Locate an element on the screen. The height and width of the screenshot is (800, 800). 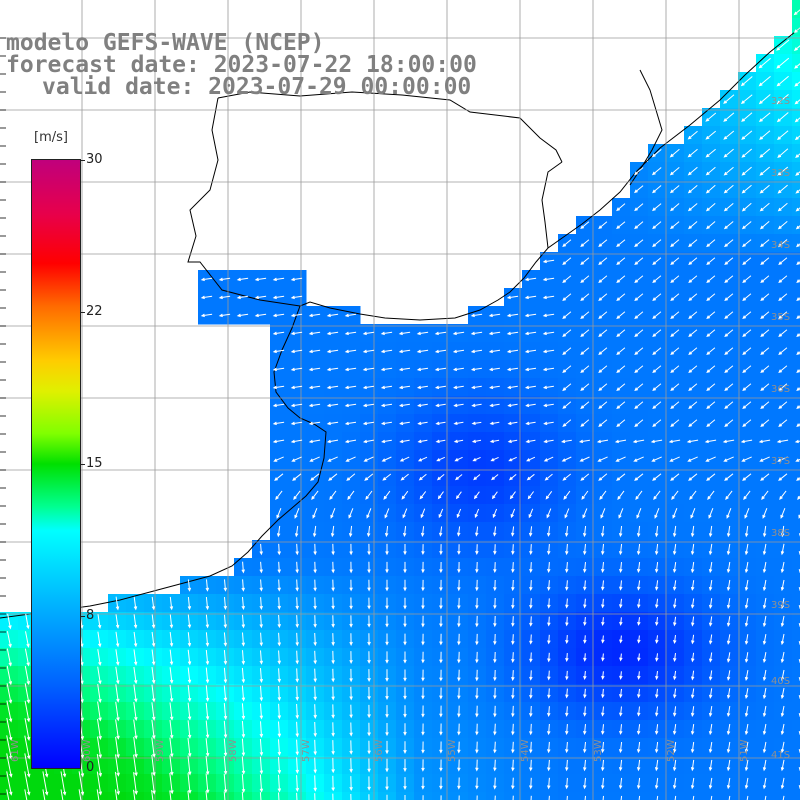
latitude-label: 38S is located at coordinates (780, 533).